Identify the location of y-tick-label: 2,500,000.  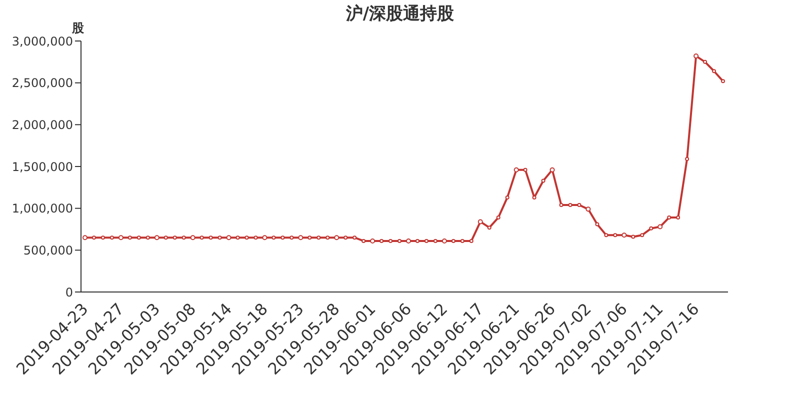
(42, 83).